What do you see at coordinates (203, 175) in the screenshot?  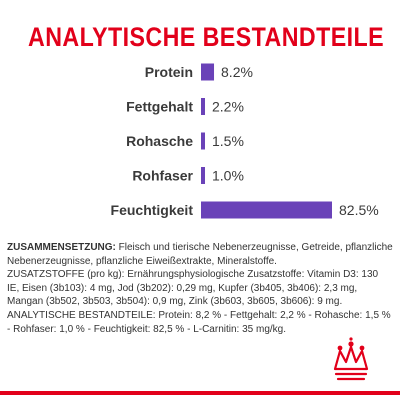 I see `bar-rohfaser` at bounding box center [203, 175].